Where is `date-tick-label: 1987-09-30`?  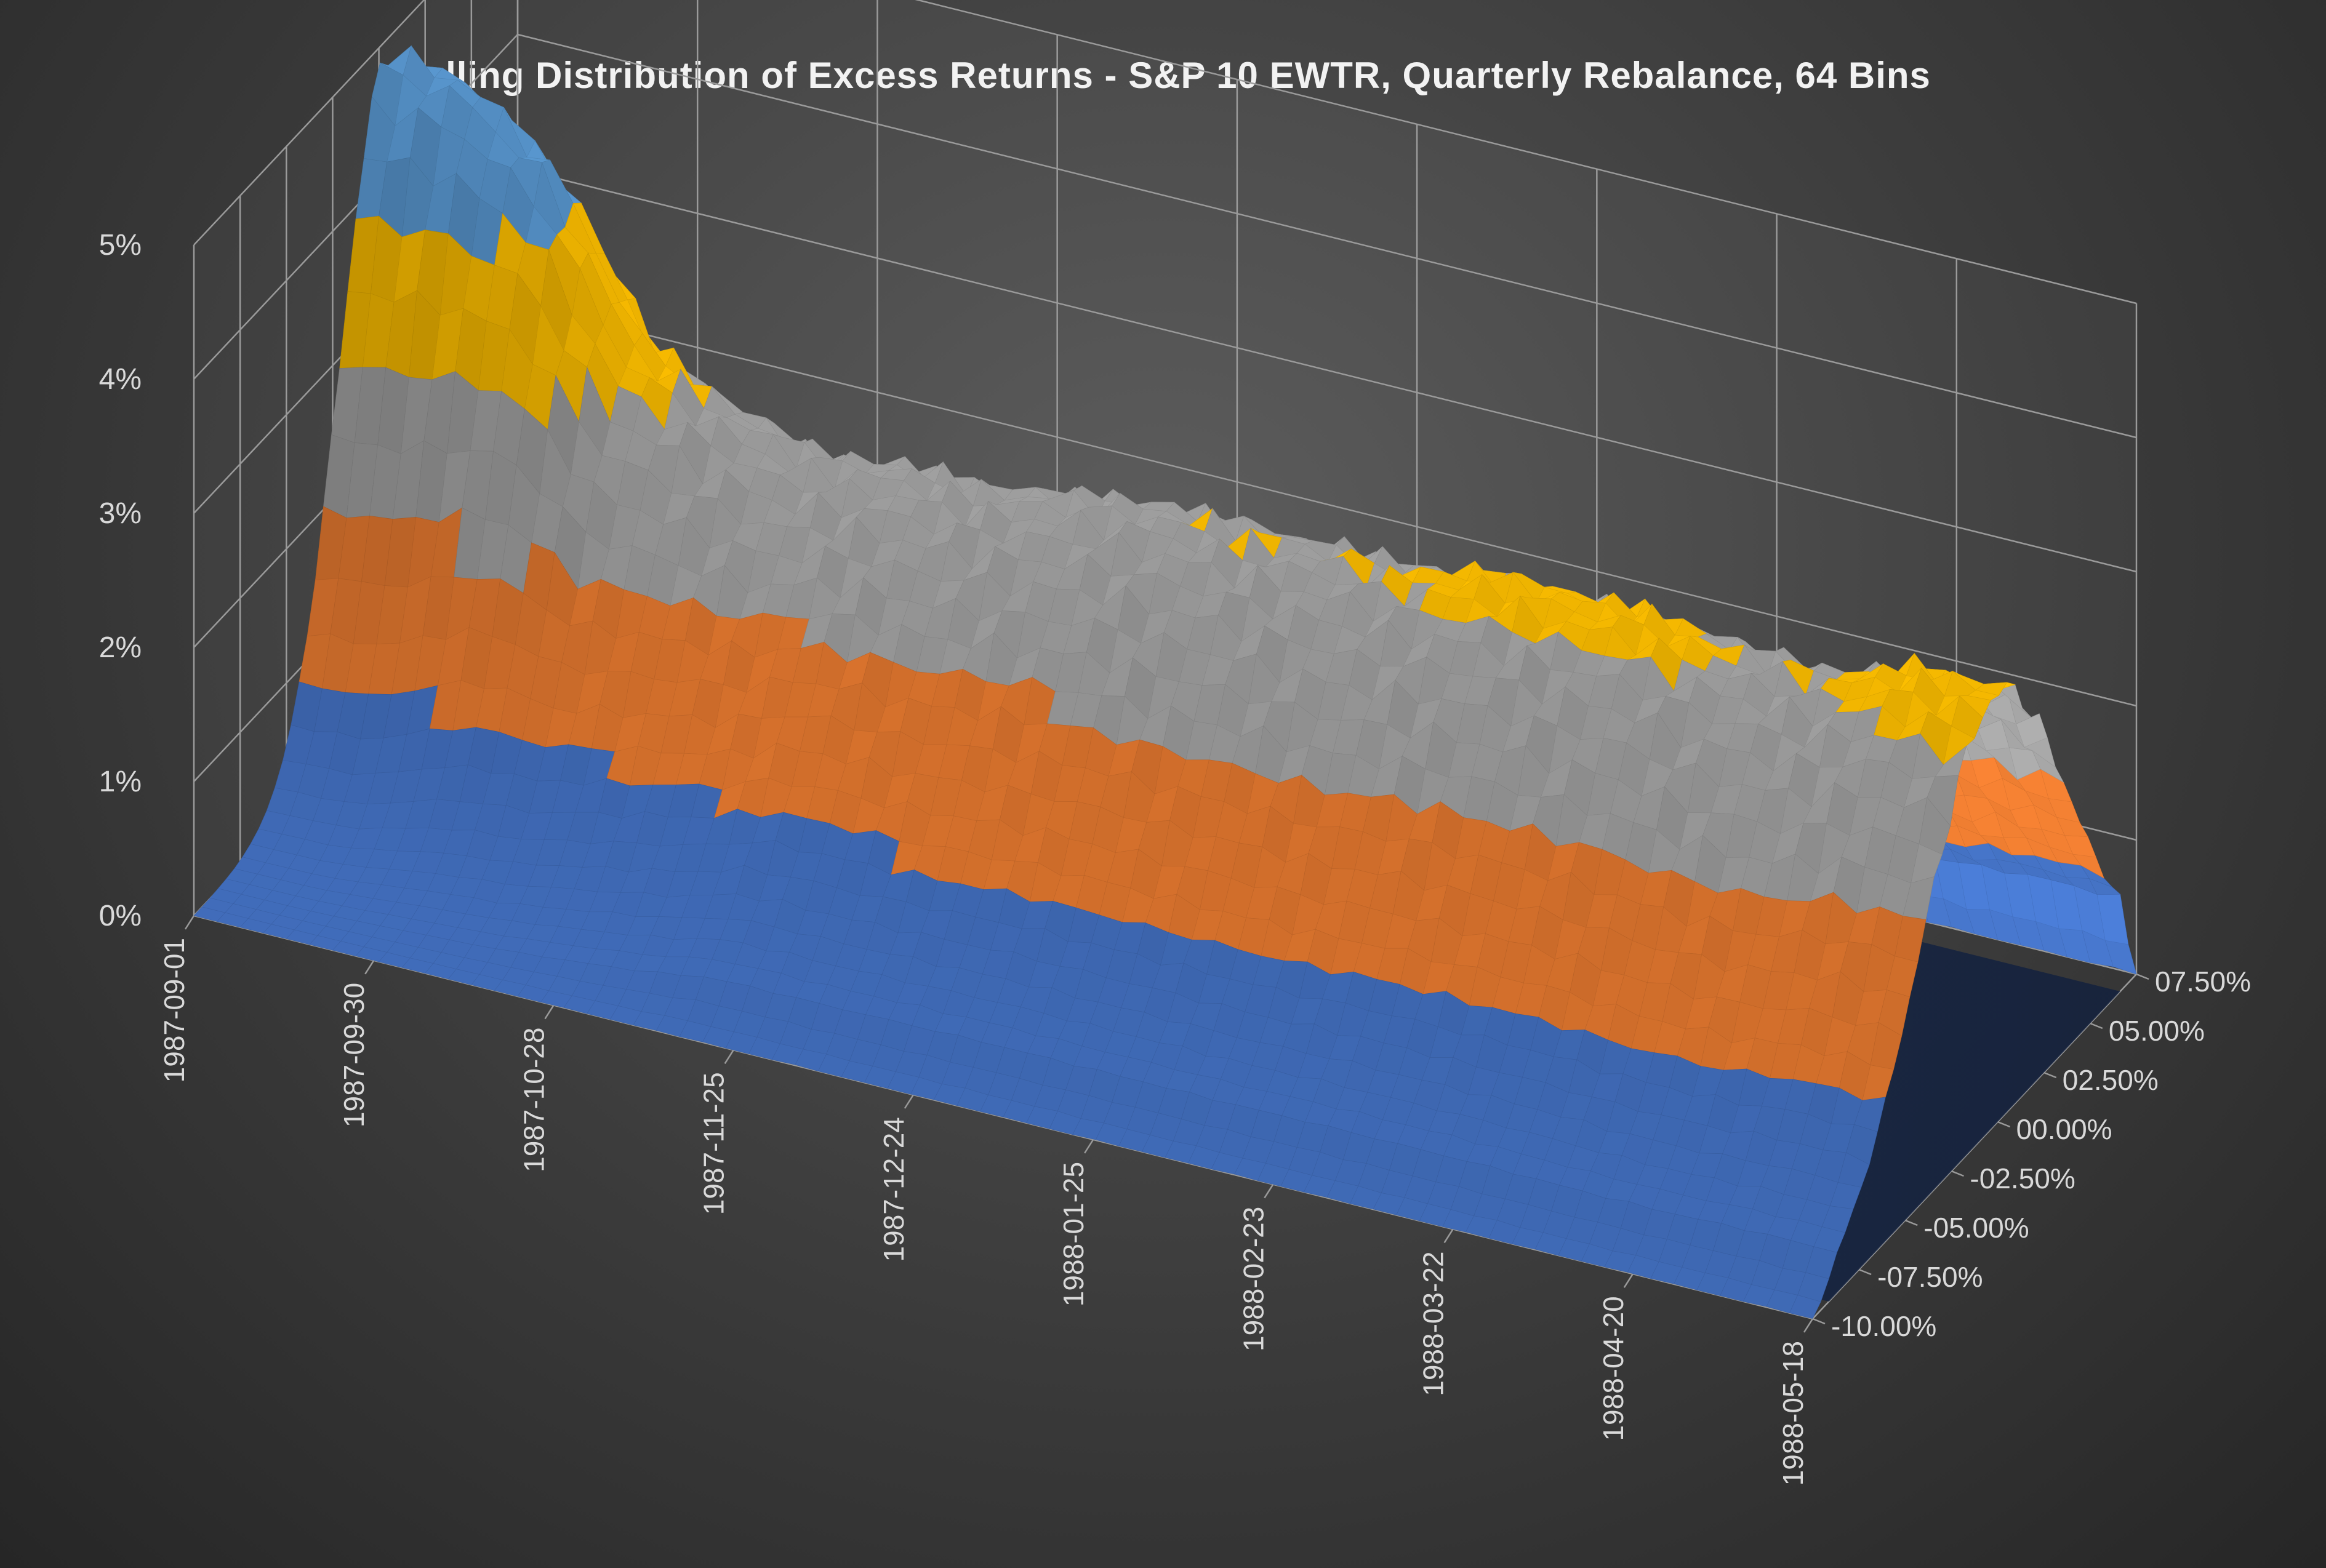 date-tick-label: 1987-09-30 is located at coordinates (354, 1055).